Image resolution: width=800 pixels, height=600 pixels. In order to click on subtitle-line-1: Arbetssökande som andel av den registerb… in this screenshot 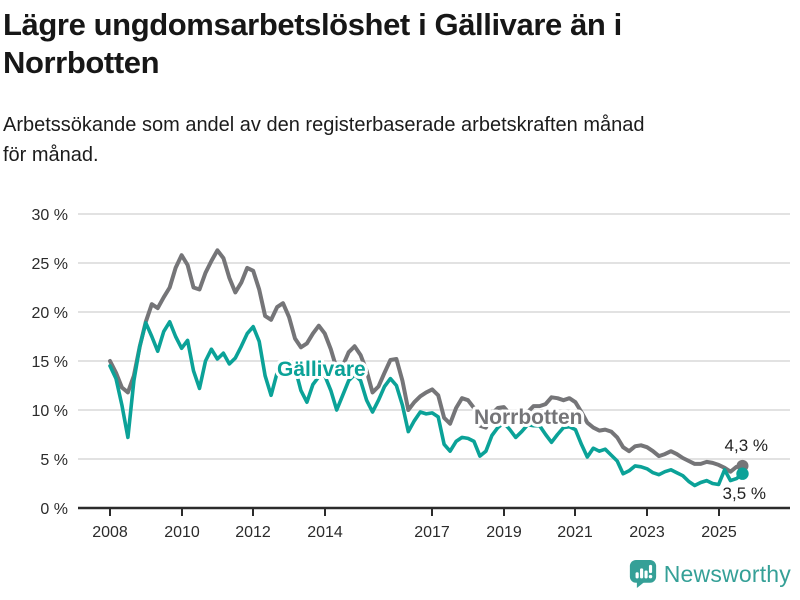, I will do `click(324, 124)`.